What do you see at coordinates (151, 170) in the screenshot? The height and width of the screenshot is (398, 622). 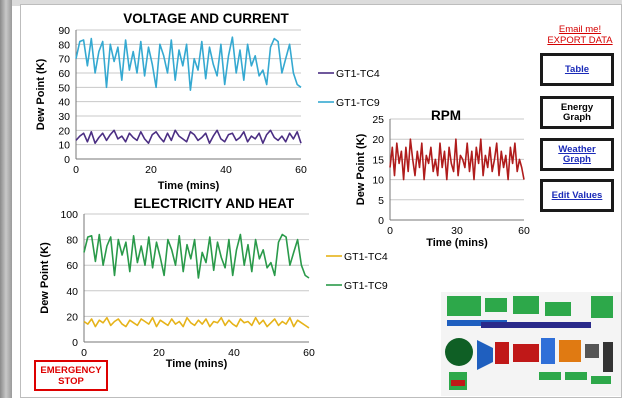 I see `voltage-x-tick-label: 20` at bounding box center [151, 170].